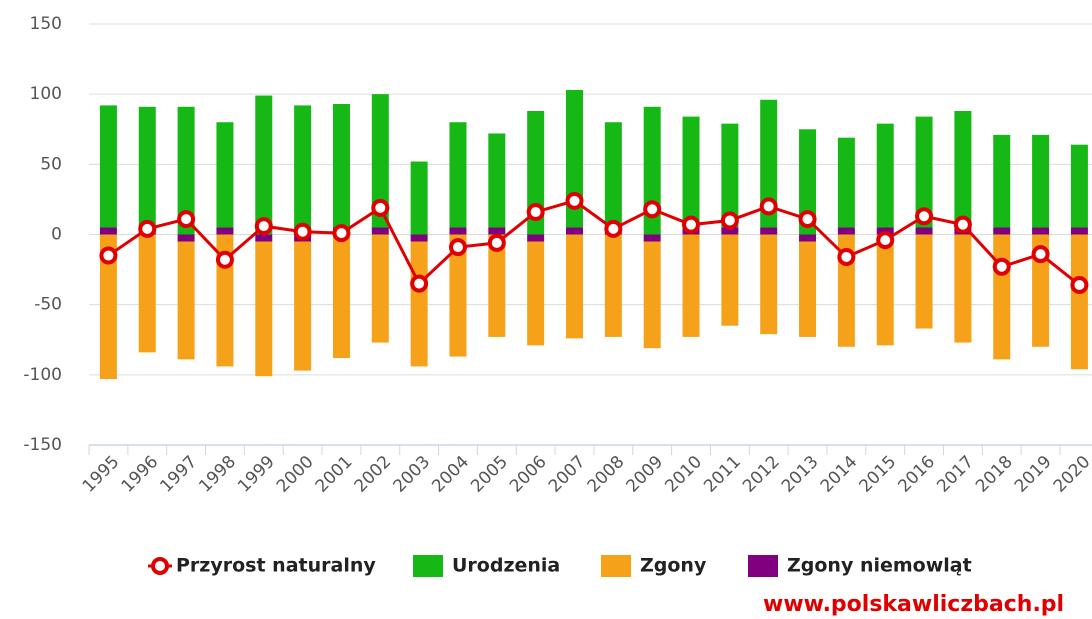  Describe the element at coordinates (486, 566) in the screenshot. I see `legend-item: Urodzenia` at that location.